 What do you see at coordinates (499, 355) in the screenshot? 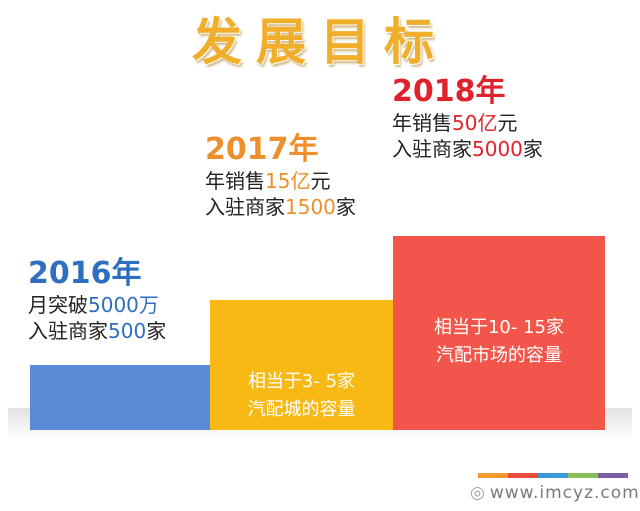
I see `bar-label-line: 汽配市场的容量` at bounding box center [499, 355].